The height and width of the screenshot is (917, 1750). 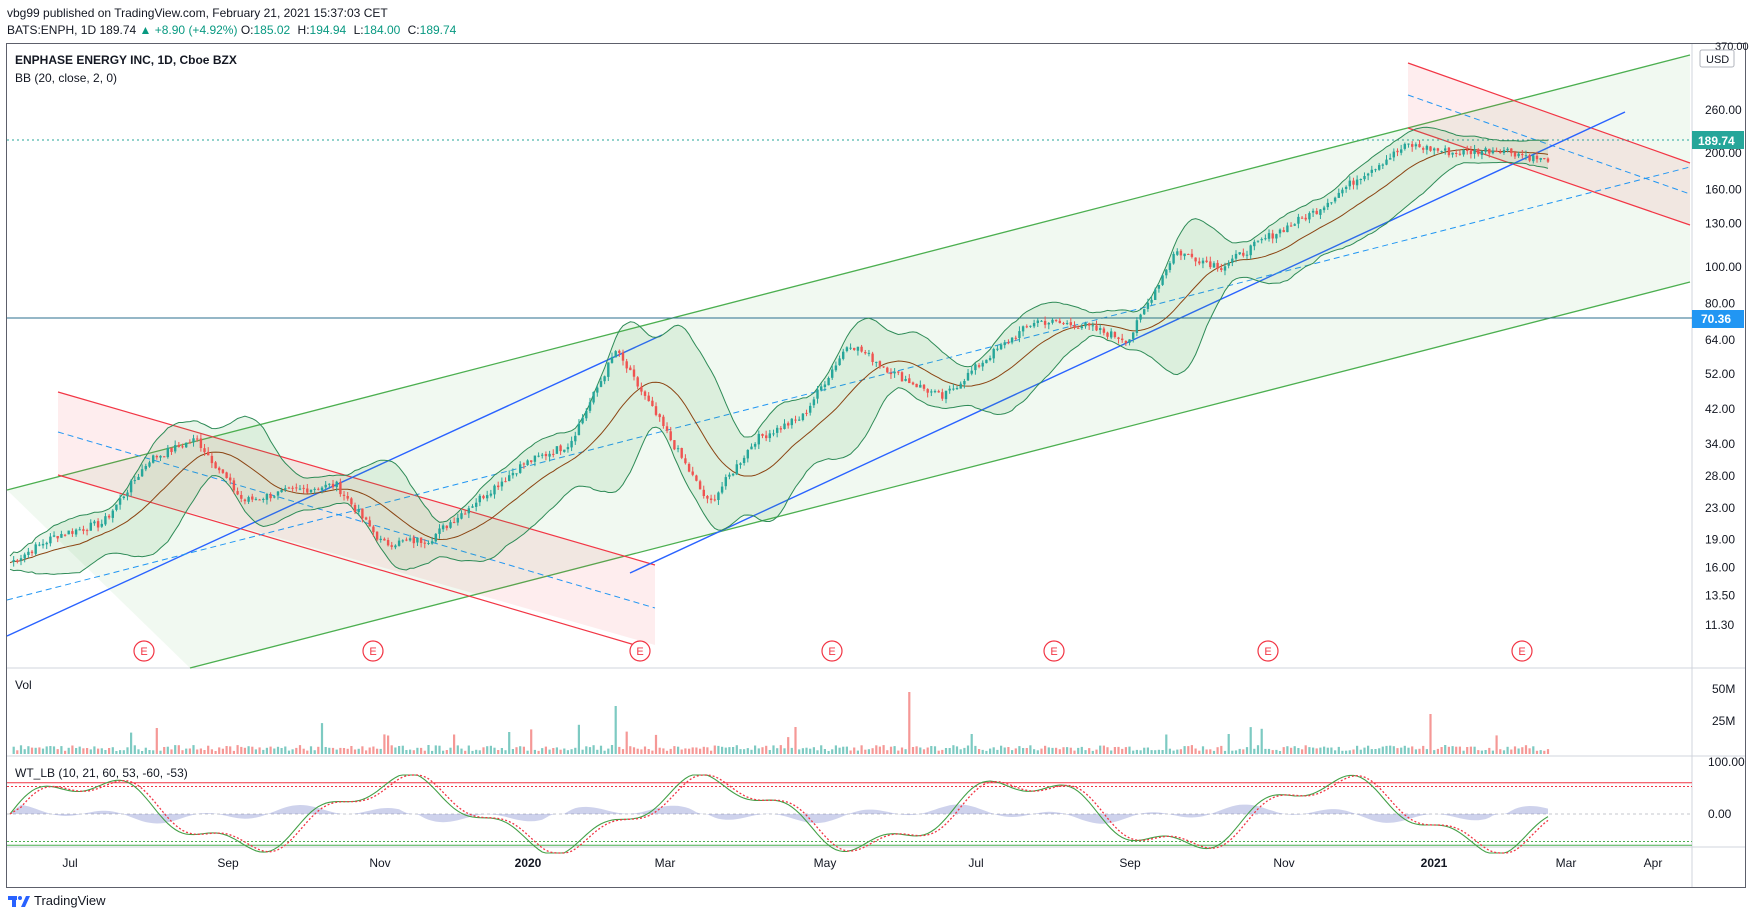 What do you see at coordinates (52, 30) in the screenshot?
I see `symbol: BATS:ENPH, 1D` at bounding box center [52, 30].